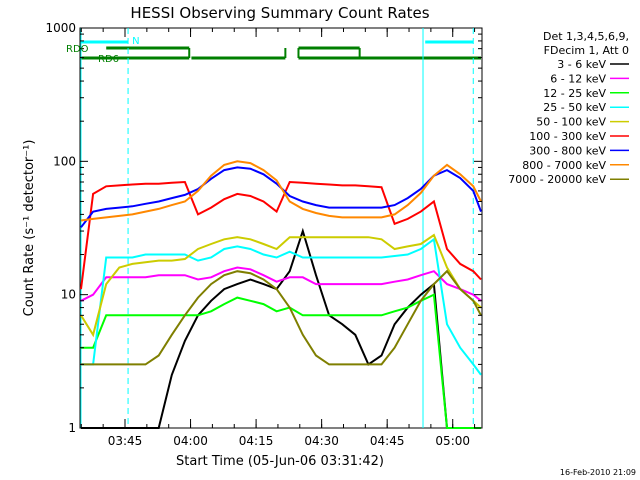 This screenshot has height=480, width=640. Describe the element at coordinates (103, 50) in the screenshot. I see `flag-labels: RDO RD6 N` at that location.